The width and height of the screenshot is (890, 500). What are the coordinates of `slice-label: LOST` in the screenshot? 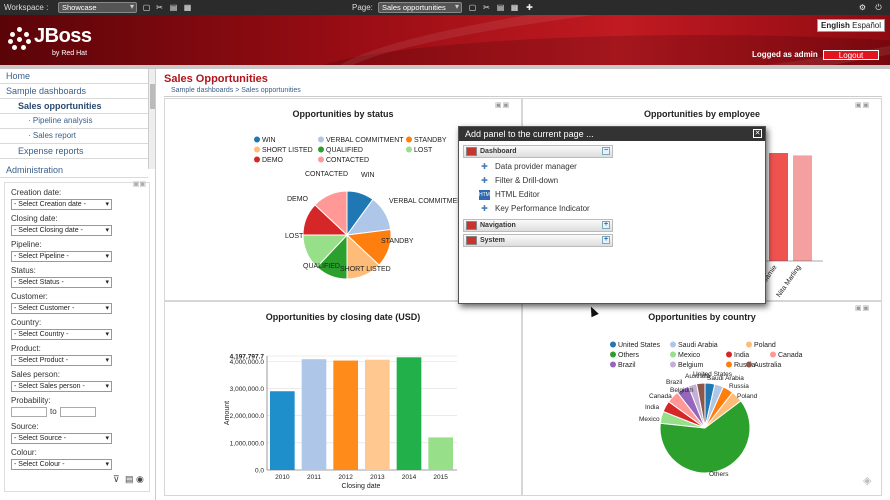 It's located at (294, 236).